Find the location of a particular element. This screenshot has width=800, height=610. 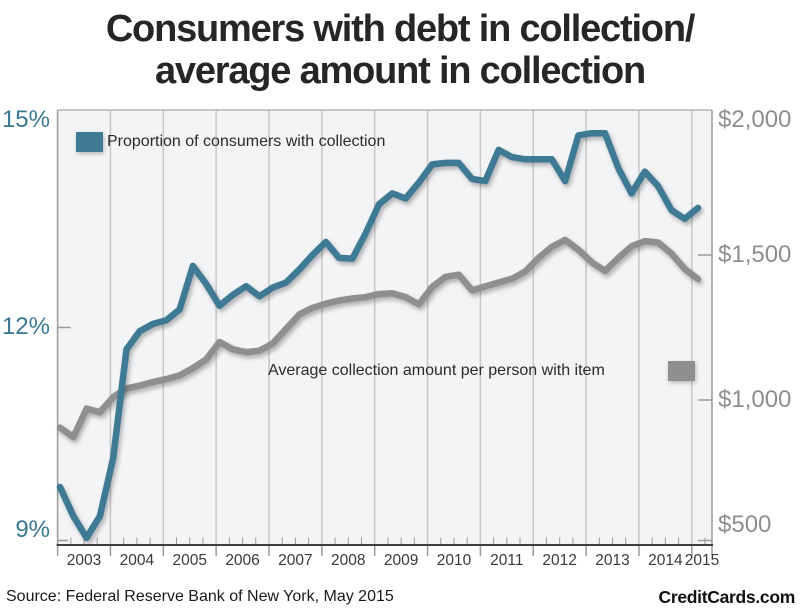

legend-swatch-proportion is located at coordinates (89, 142).